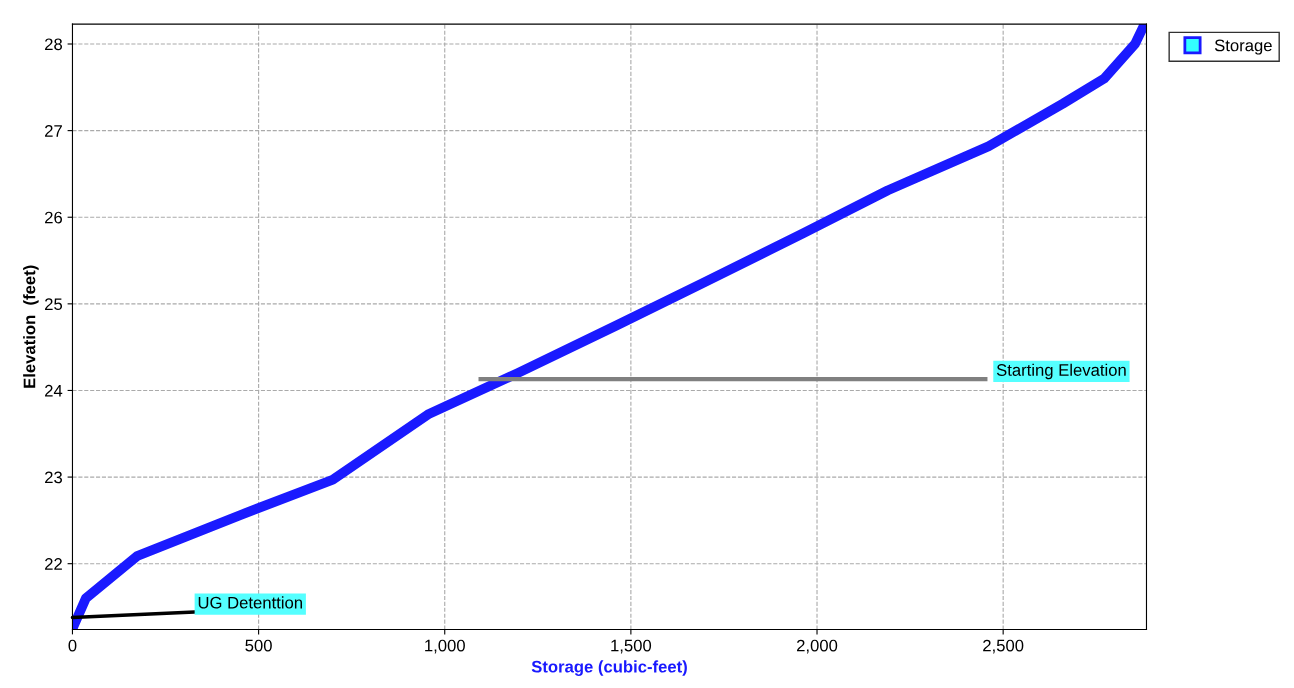 The image size is (1294, 688). What do you see at coordinates (445, 646) in the screenshot?
I see `x-tick-label: 1,000` at bounding box center [445, 646].